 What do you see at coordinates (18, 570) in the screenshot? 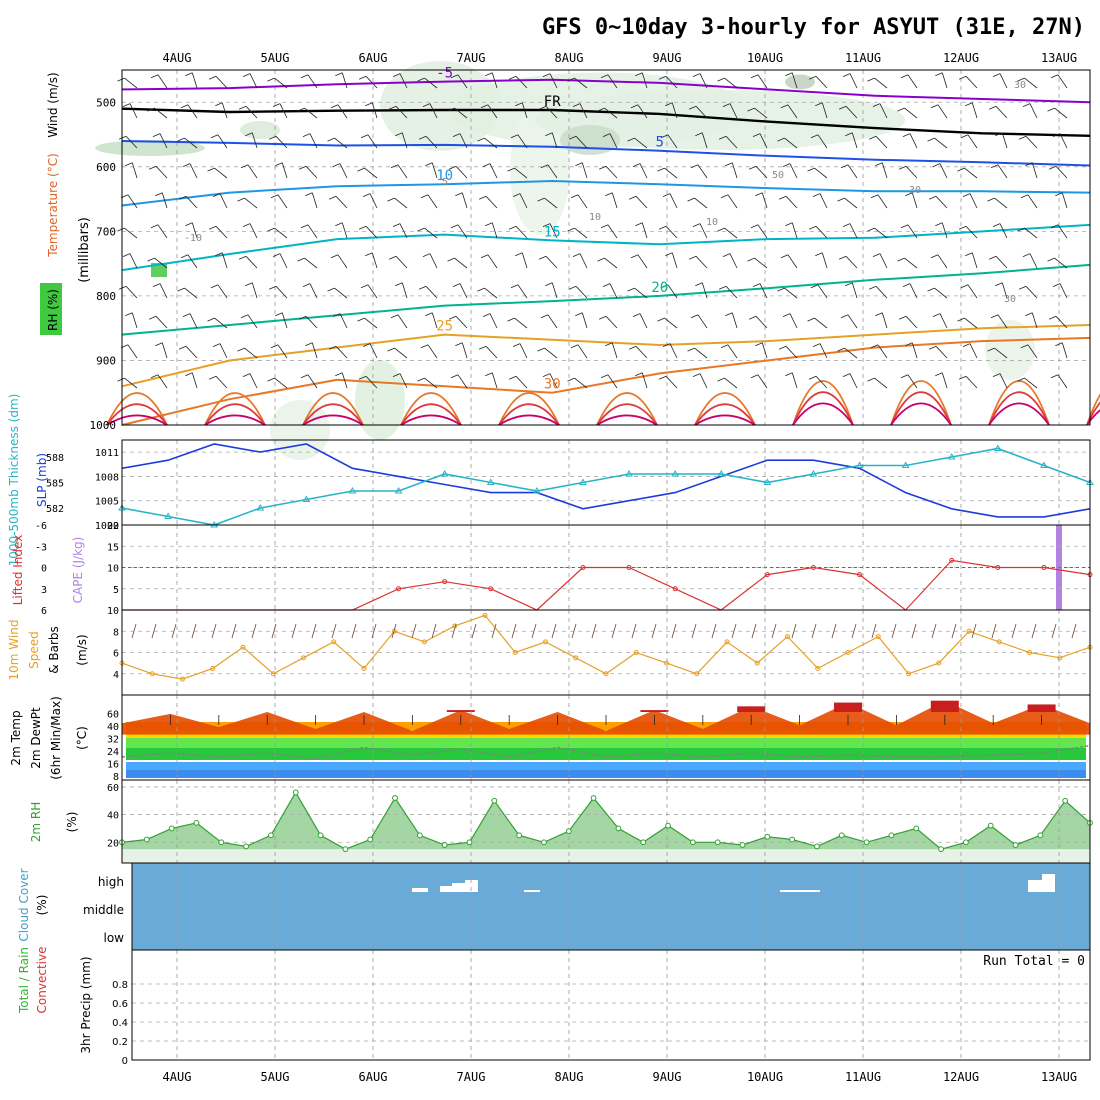
I see `panel-ylabel-lifted-index: Lifted Index` at bounding box center [18, 570].